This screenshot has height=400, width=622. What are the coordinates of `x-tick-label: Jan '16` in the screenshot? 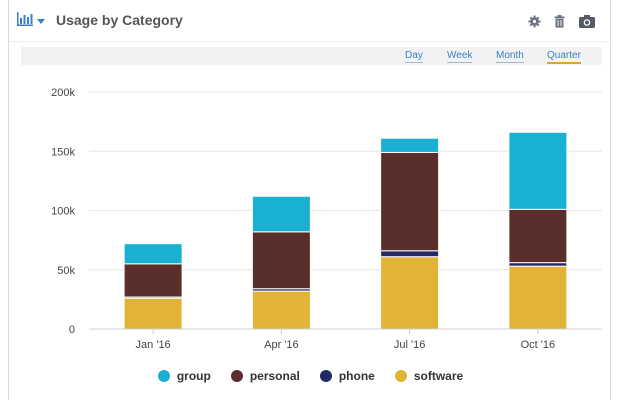 It's located at (153, 345).